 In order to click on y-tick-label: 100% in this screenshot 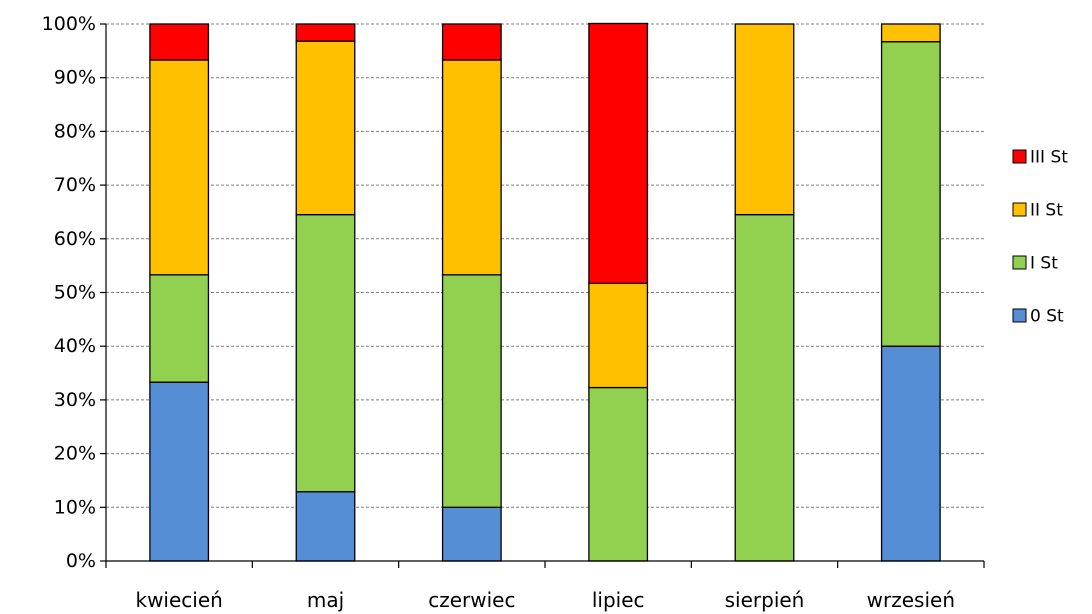, I will do `click(69, 24)`.